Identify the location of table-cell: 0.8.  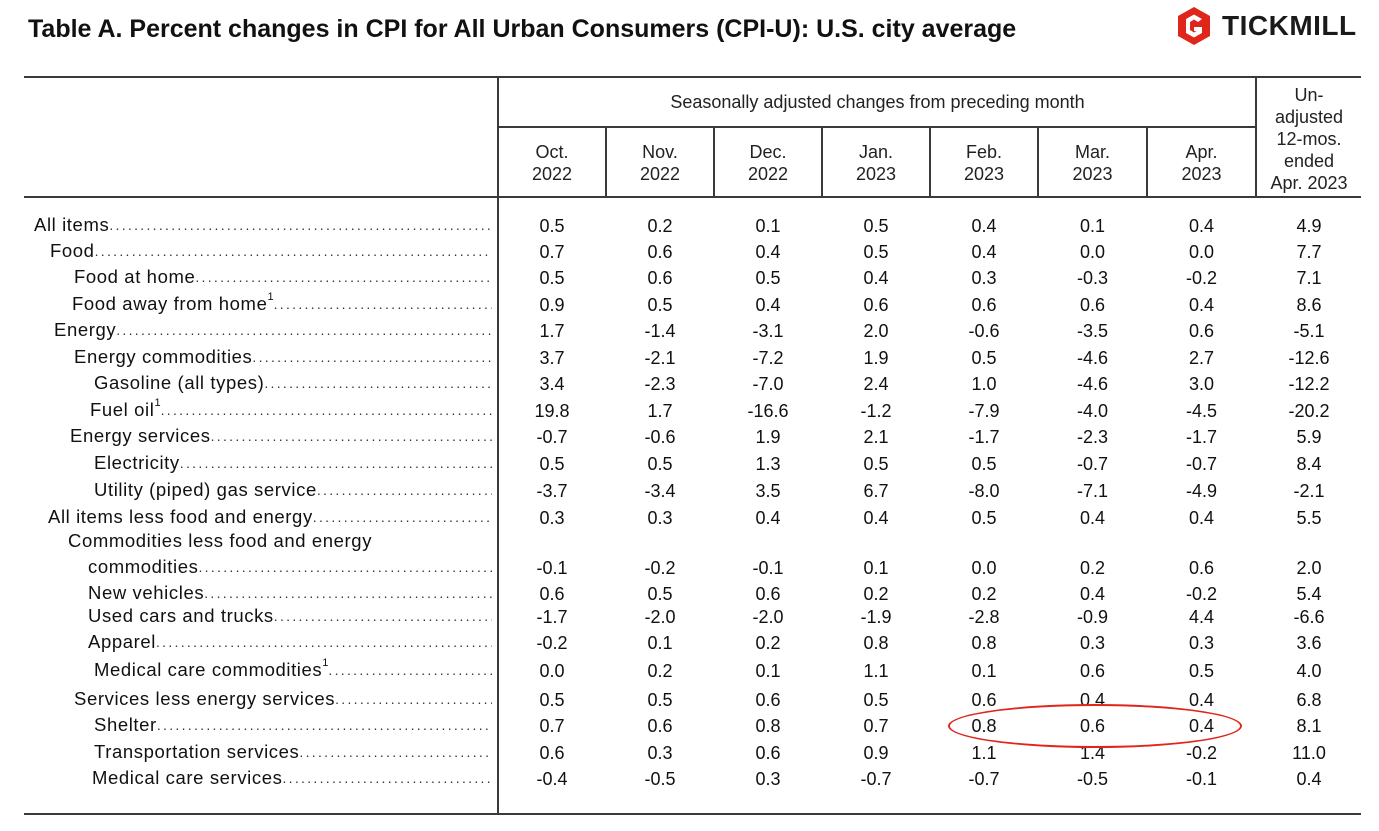
(876, 643).